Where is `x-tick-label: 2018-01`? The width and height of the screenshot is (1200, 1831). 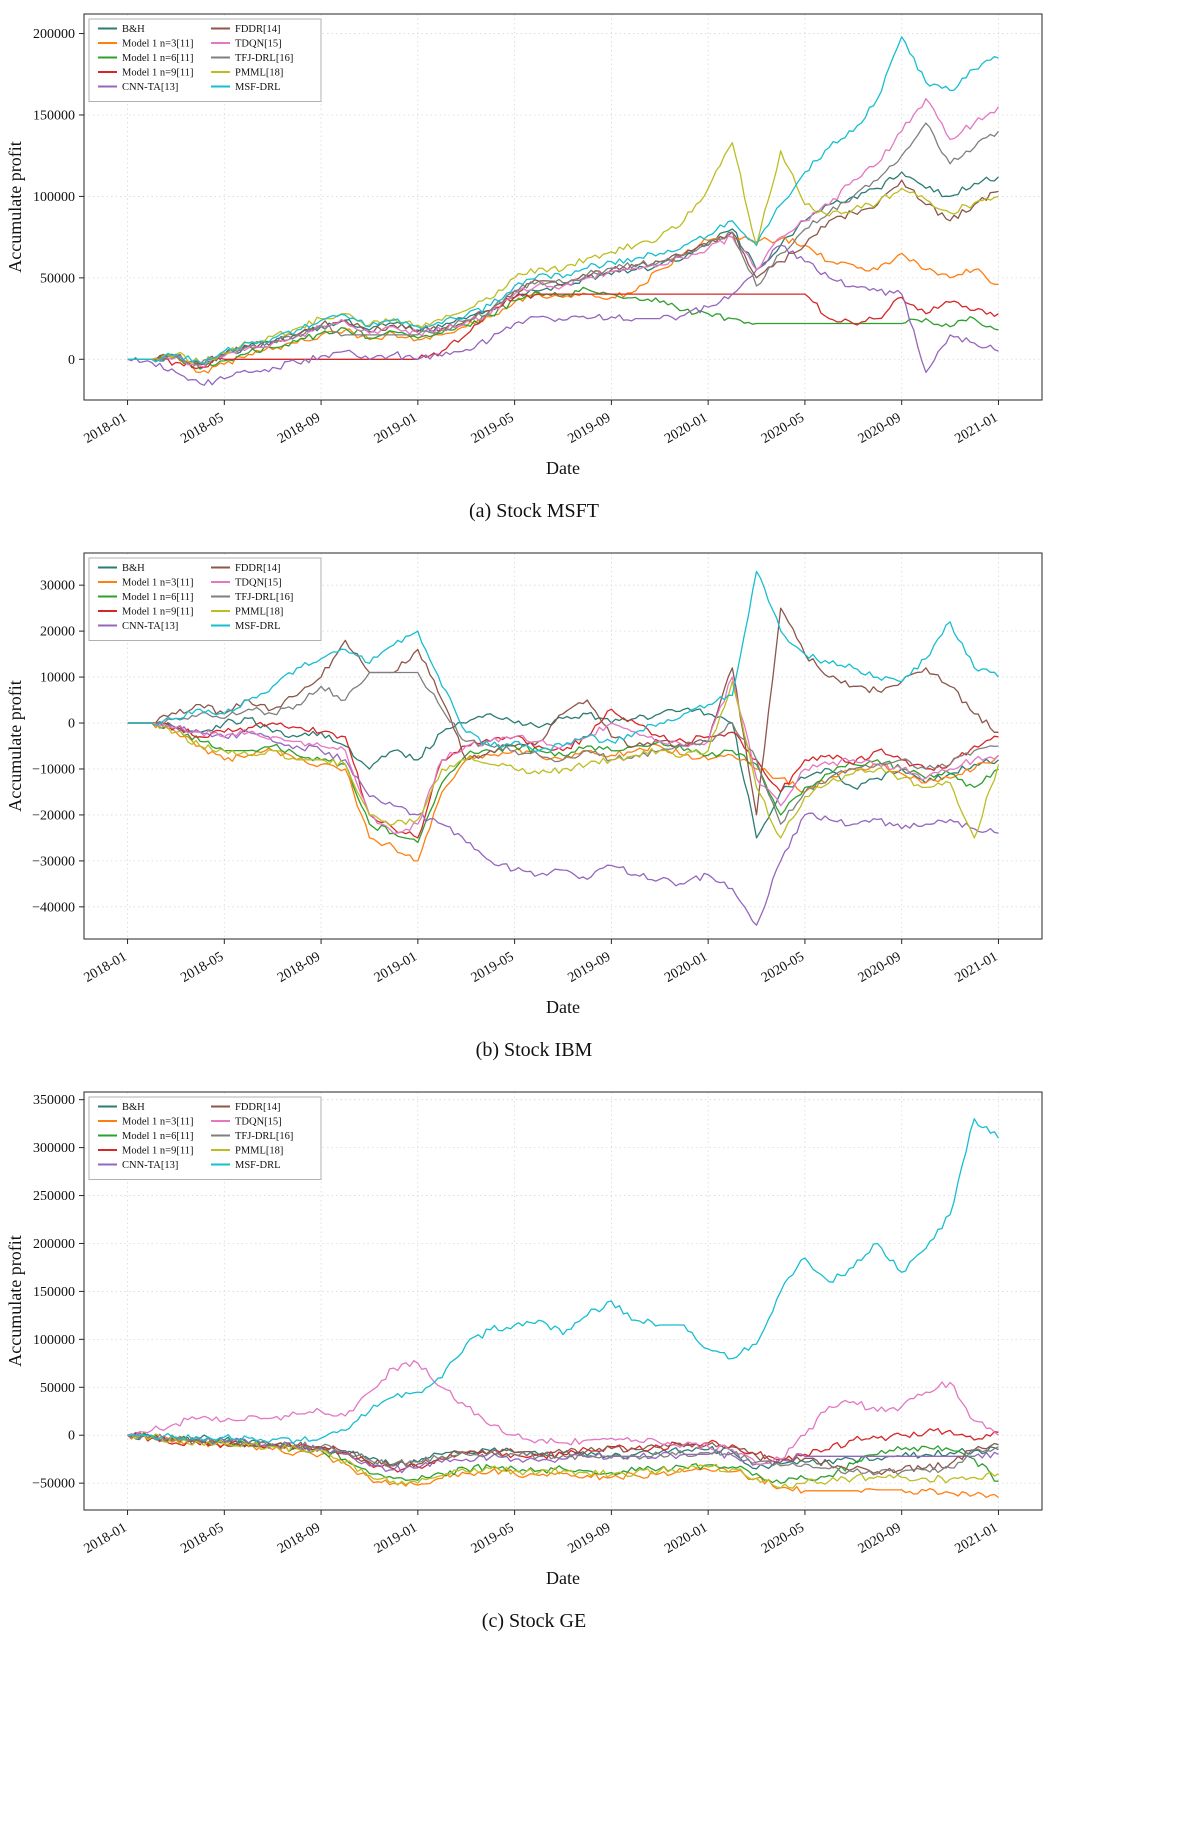 x-tick-label: 2018-01 is located at coordinates (106, 1538).